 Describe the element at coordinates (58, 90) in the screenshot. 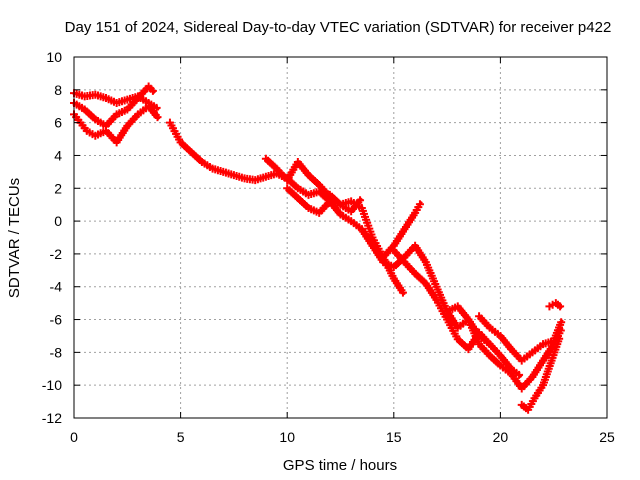

I see `y-tick-label: 8` at that location.